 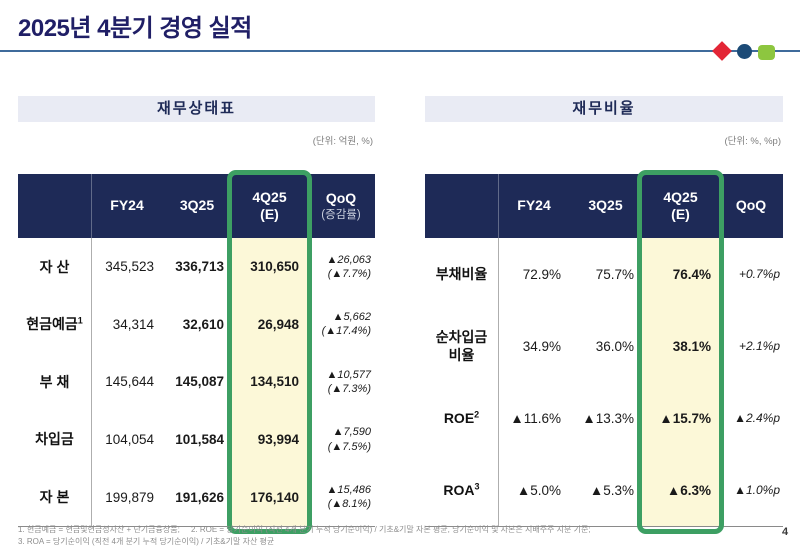 What do you see at coordinates (462, 274) in the screenshot?
I see `ratio-row-label: 부채비율` at bounding box center [462, 274].